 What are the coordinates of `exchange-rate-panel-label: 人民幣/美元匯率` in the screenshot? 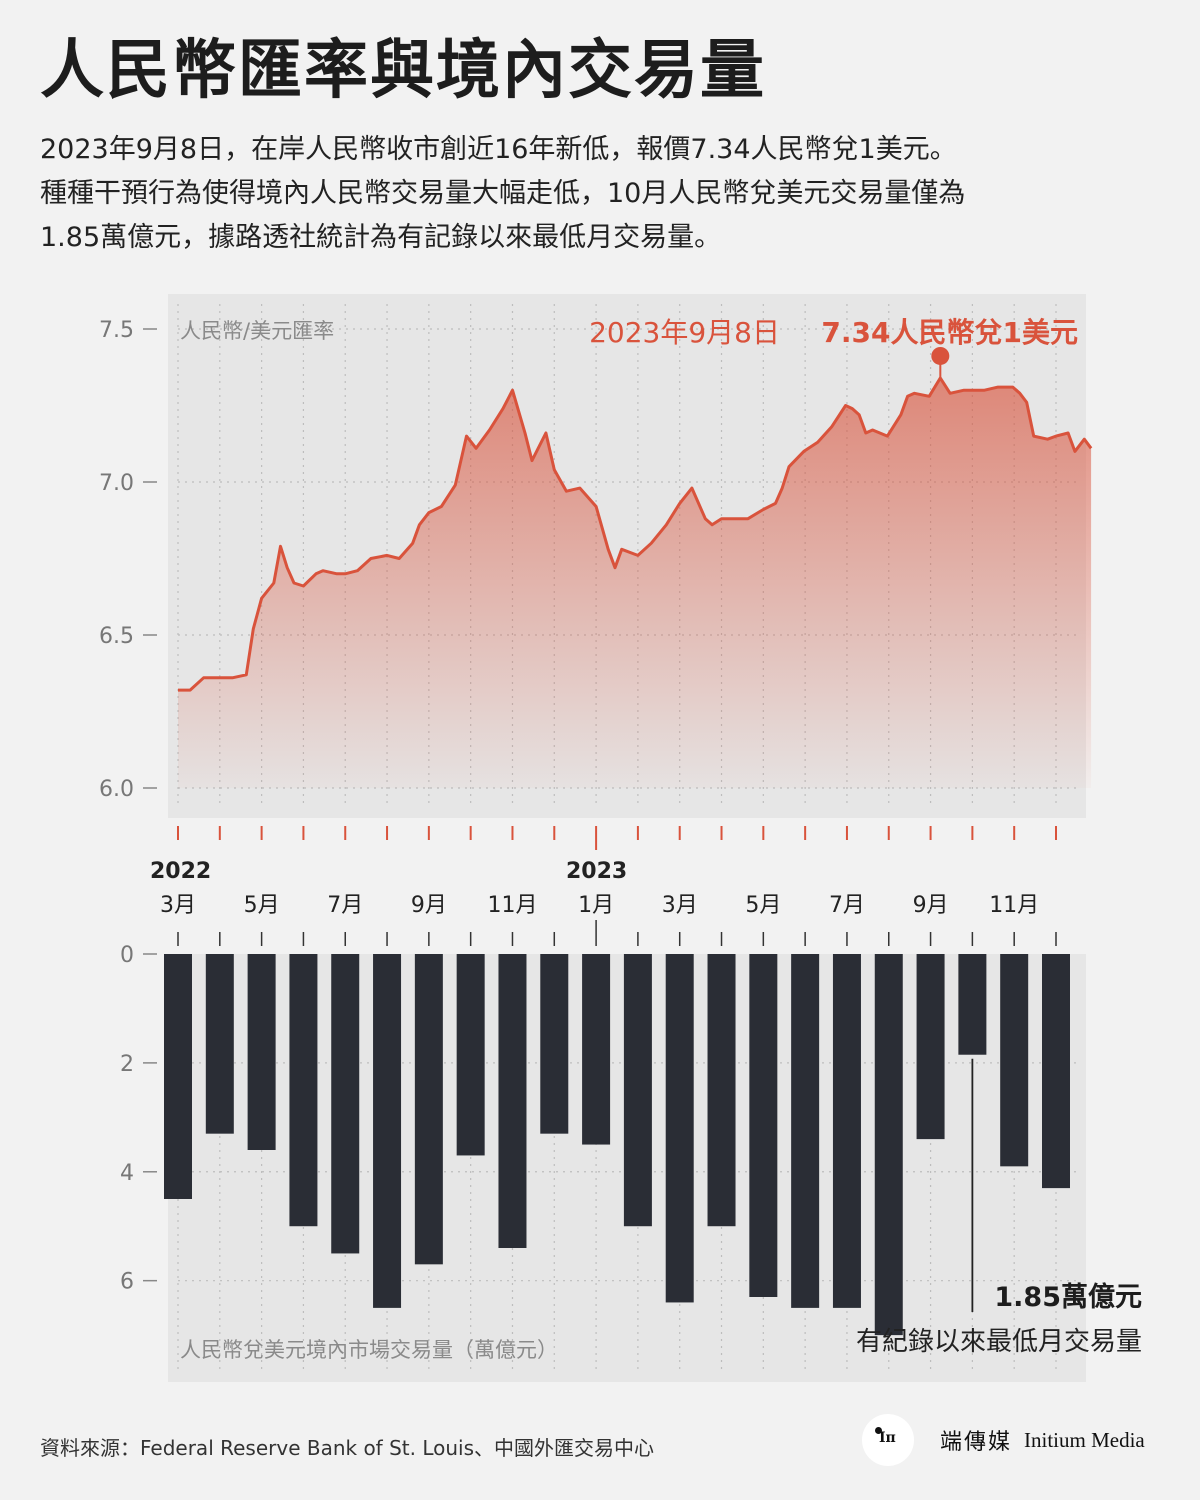 It's located at (257, 331).